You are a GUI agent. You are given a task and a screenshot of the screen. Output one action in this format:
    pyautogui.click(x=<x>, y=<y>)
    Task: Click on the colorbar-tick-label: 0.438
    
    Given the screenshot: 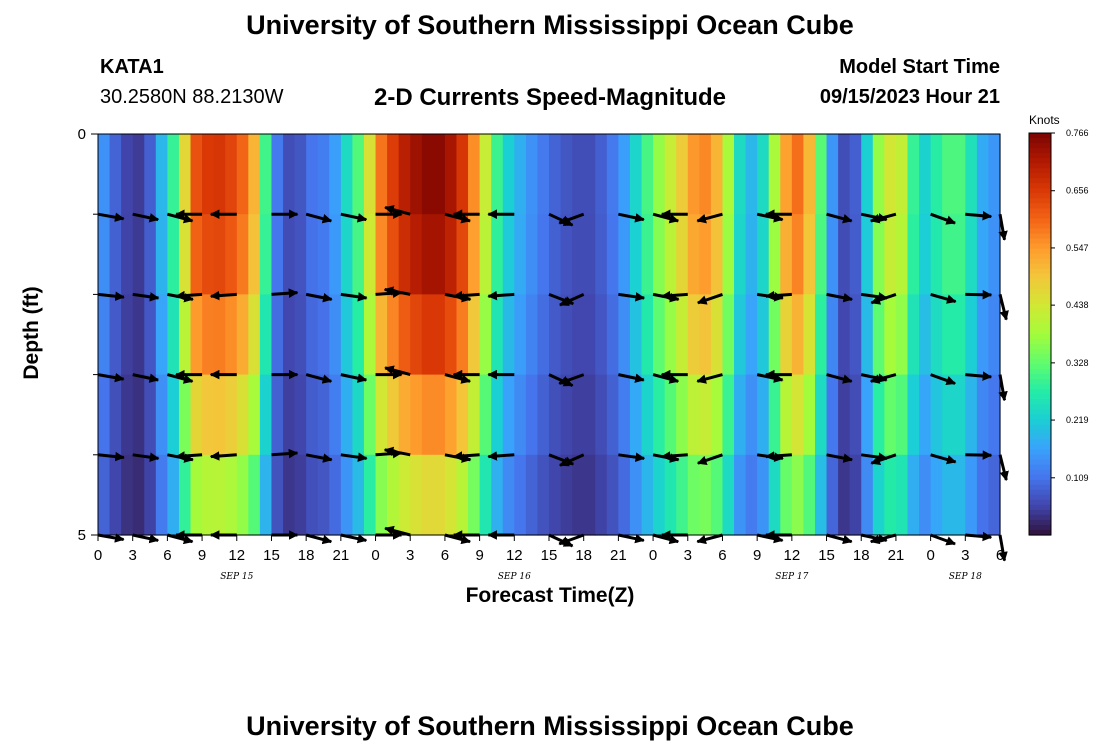 What is the action you would take?
    pyautogui.click(x=1077, y=305)
    